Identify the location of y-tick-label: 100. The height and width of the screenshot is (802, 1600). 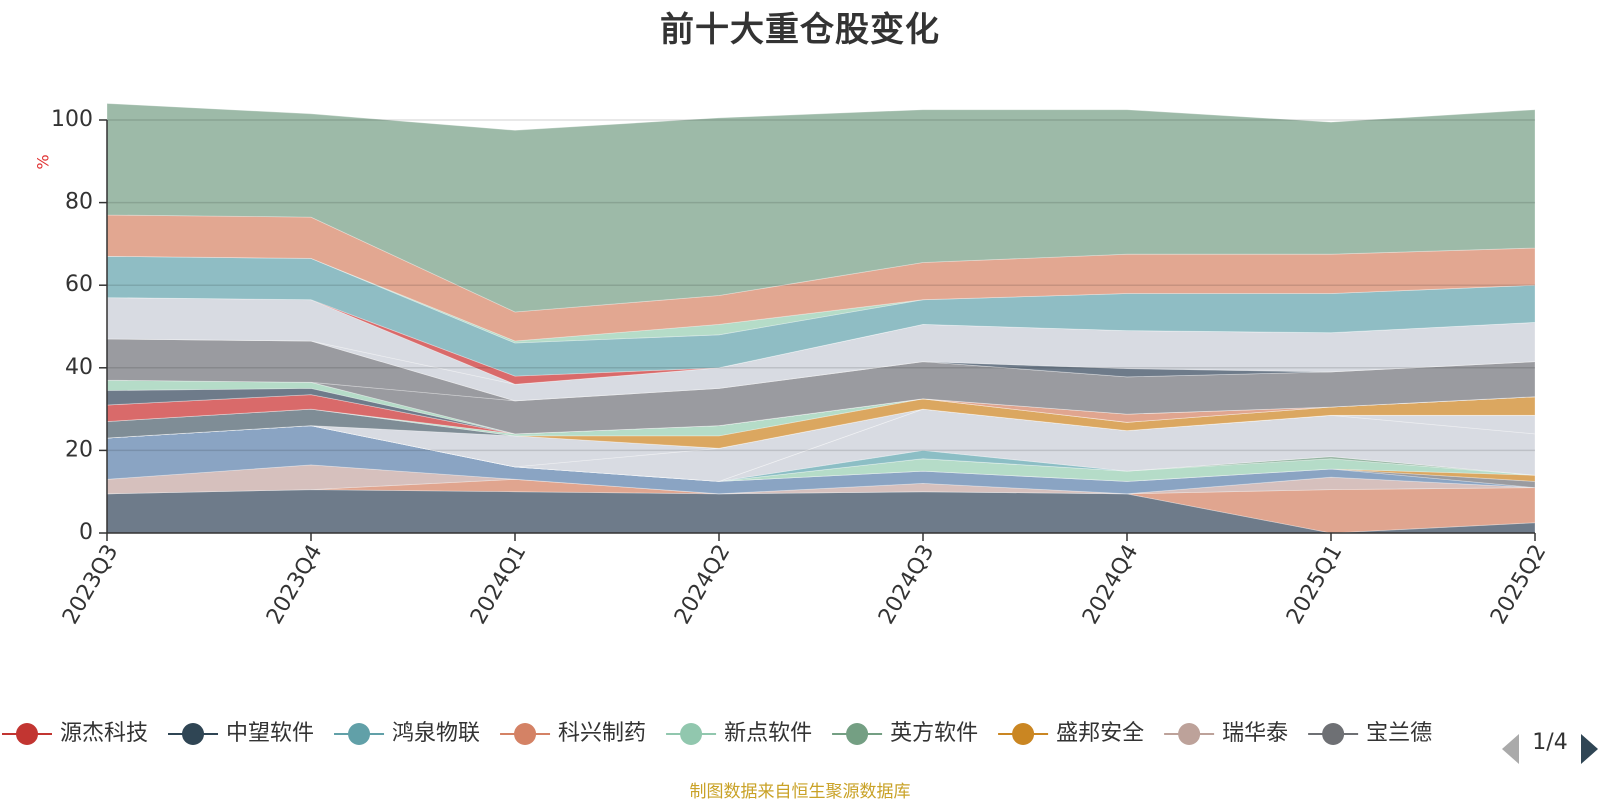
(72, 119).